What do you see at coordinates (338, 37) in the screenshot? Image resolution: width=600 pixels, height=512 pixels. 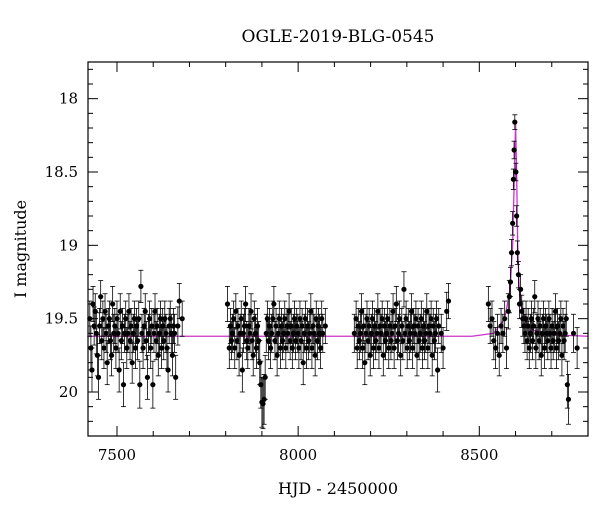 I see `chart-title: OGLE-2019-BLG-0545` at bounding box center [338, 37].